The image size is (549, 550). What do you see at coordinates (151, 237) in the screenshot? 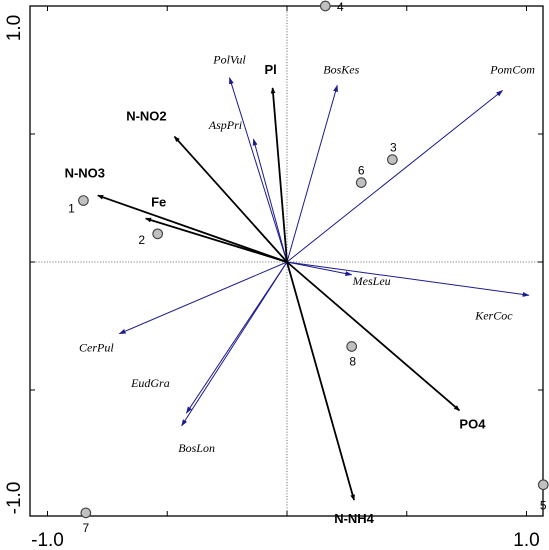
I see `site-point-2: 2` at bounding box center [151, 237].